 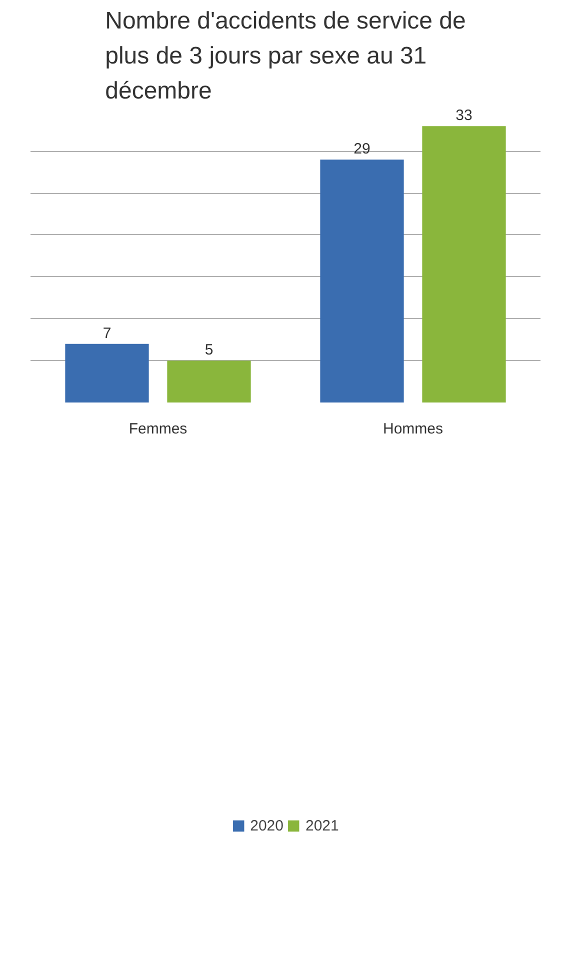 I want to click on data-label: 29, so click(x=362, y=149).